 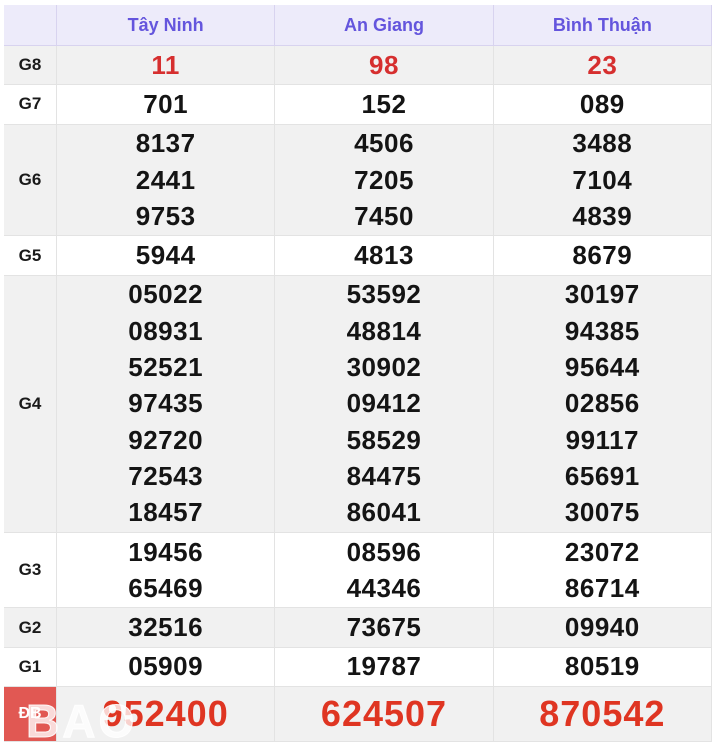 What do you see at coordinates (30, 714) in the screenshot?
I see `prize-label-db: ĐB` at bounding box center [30, 714].